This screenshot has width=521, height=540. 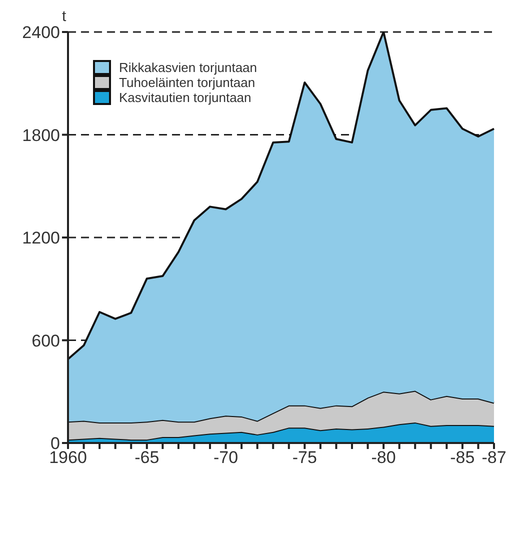 I want to click on x-tick-label: -65, so click(x=147, y=458).